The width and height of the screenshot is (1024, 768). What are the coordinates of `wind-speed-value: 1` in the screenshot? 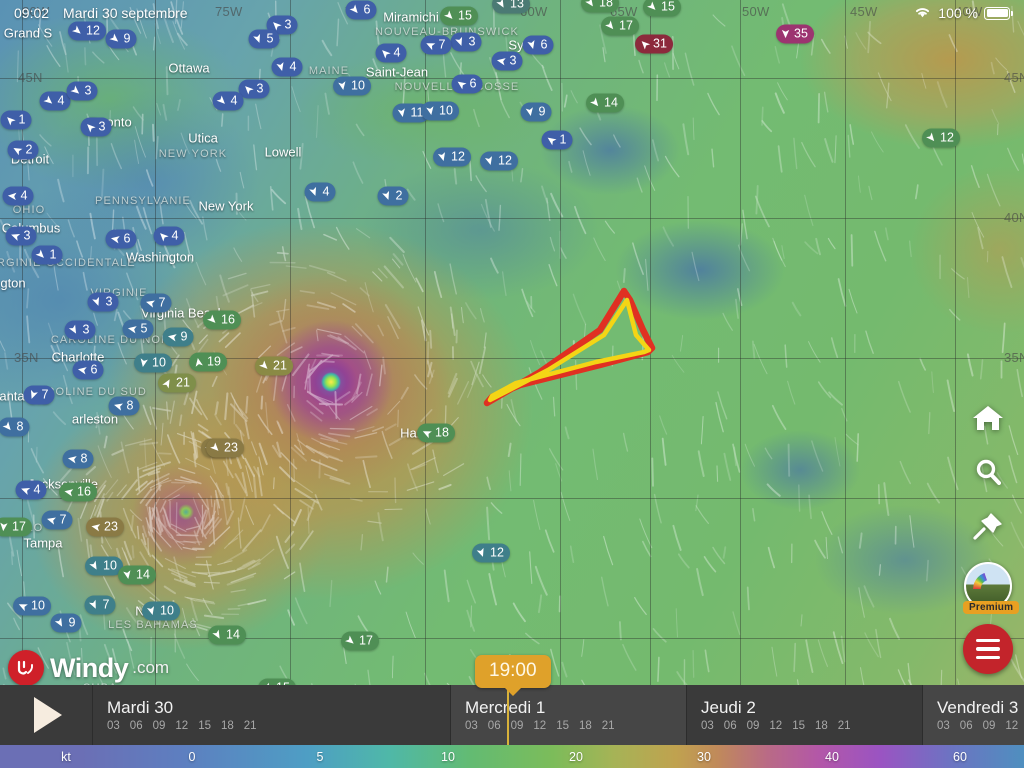 It's located at (53, 254).